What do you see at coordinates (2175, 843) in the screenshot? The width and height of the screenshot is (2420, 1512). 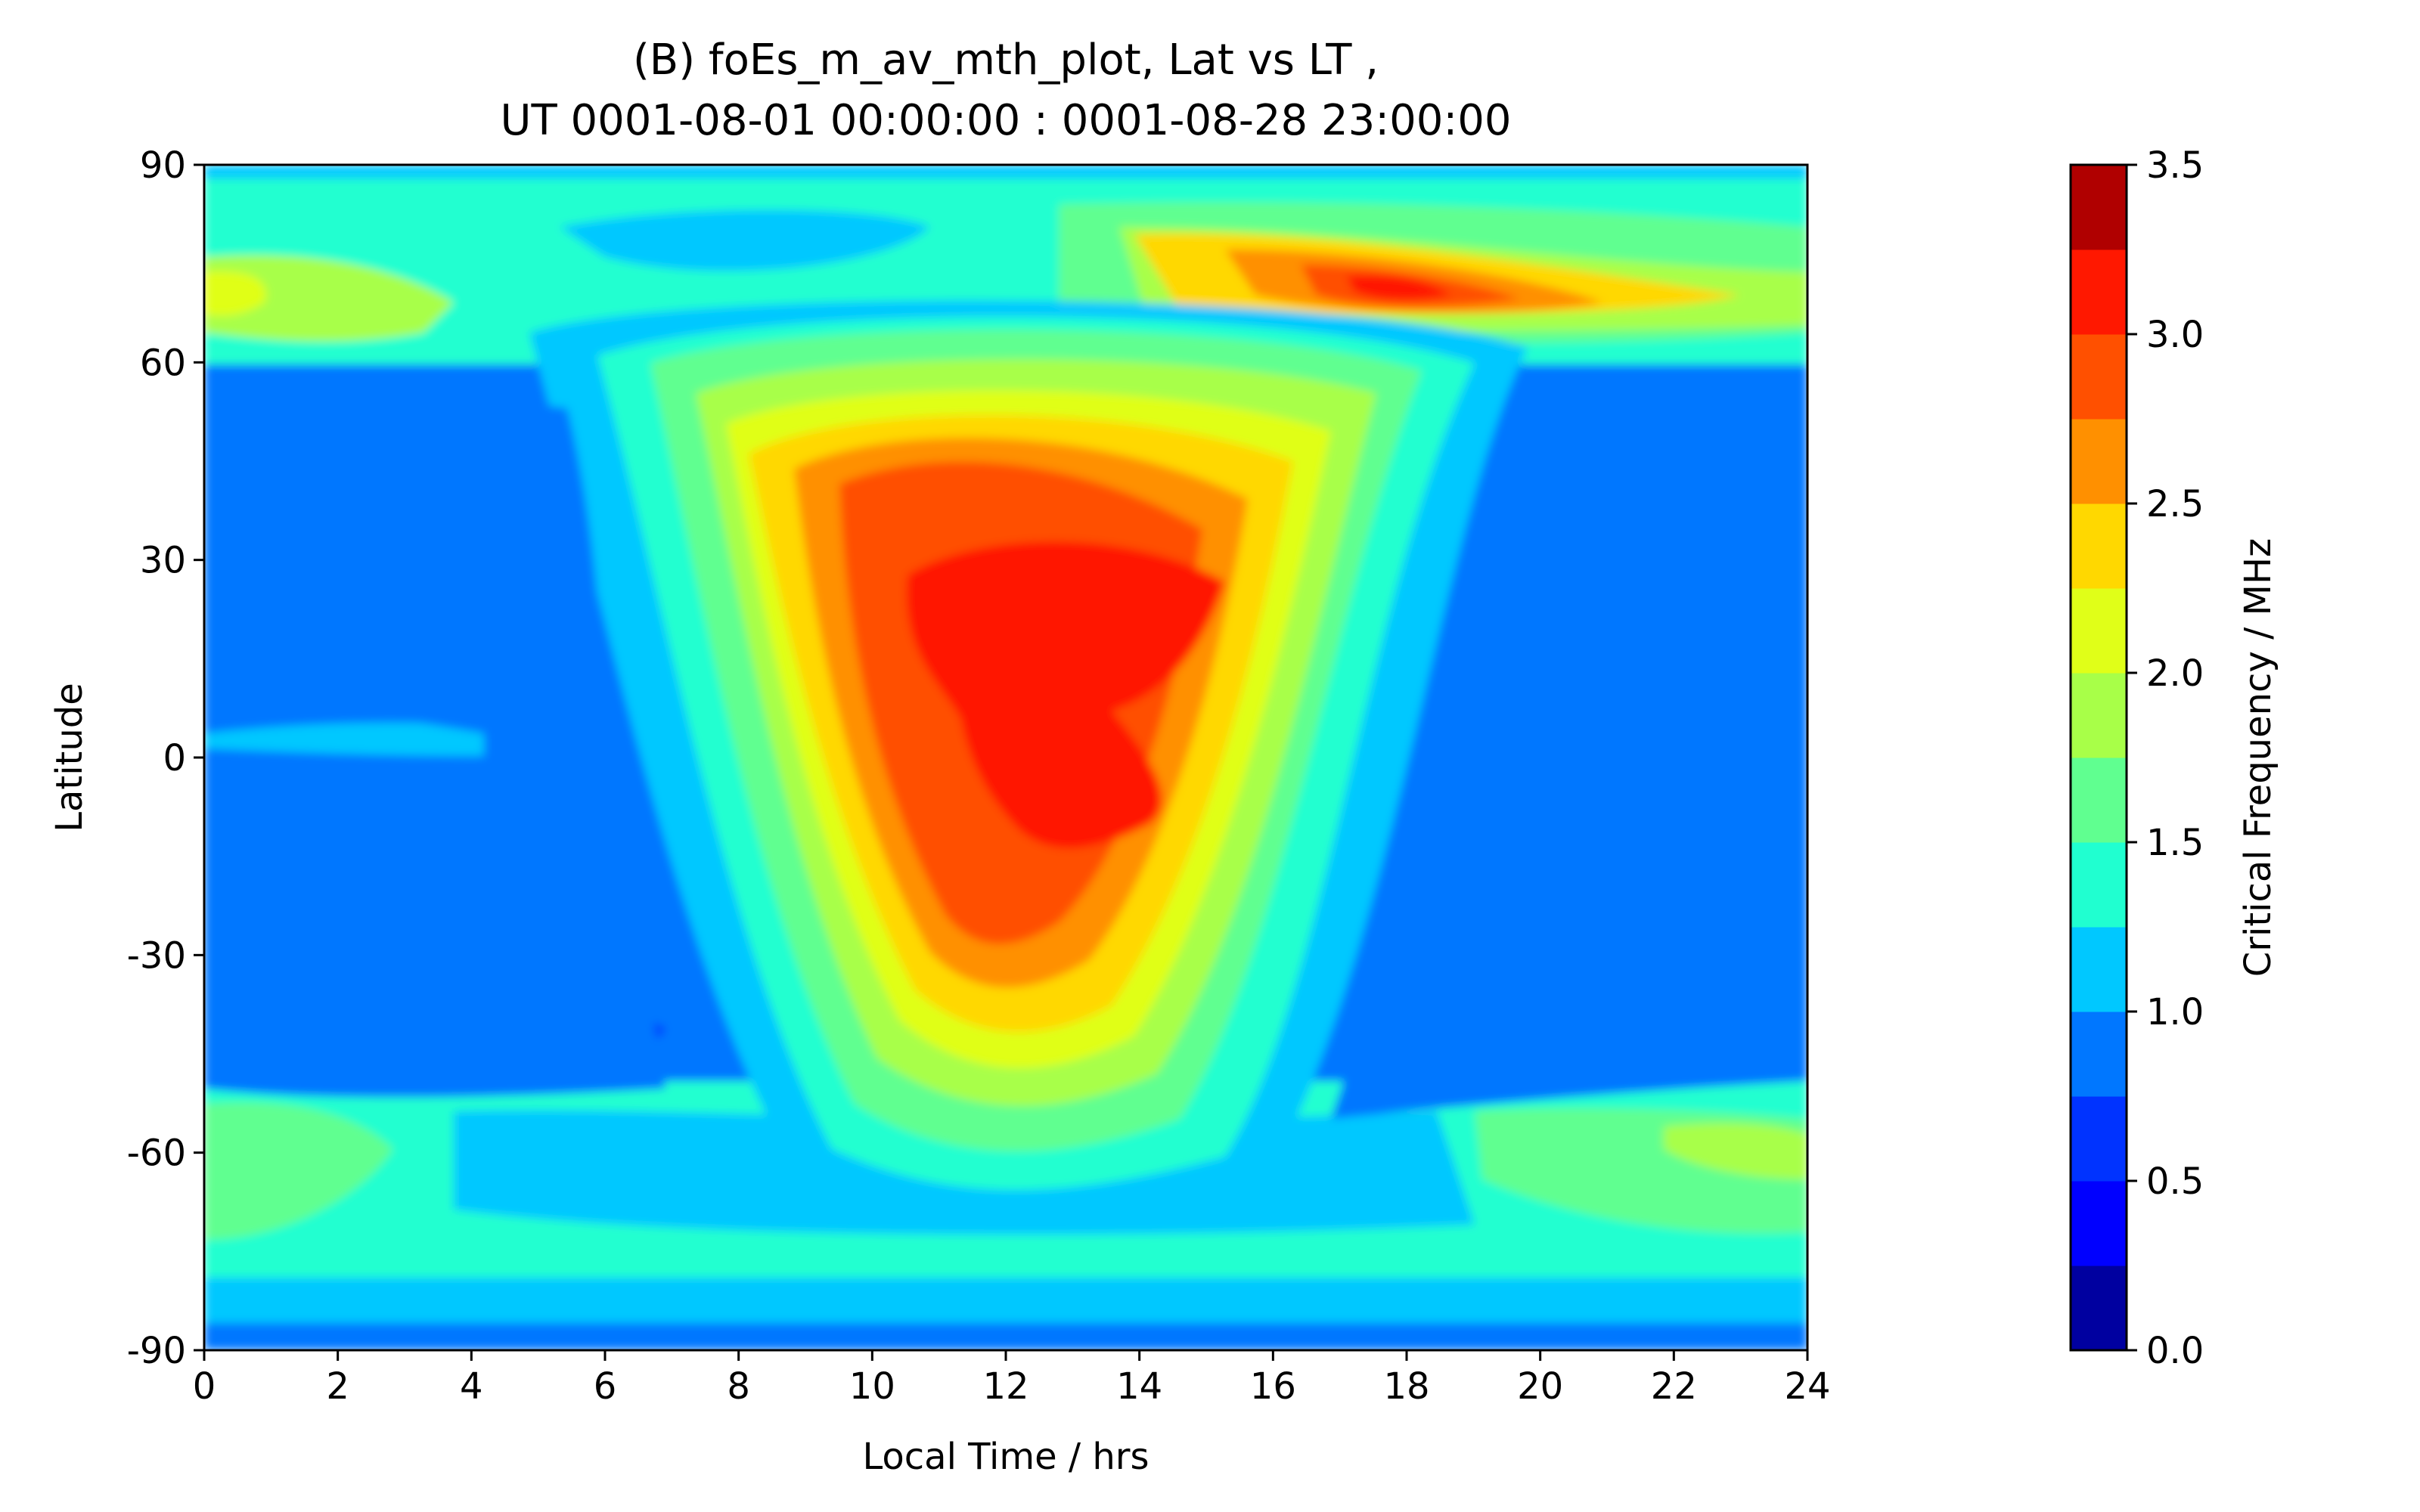 I see `colorbar-tick-label: 1.5` at bounding box center [2175, 843].